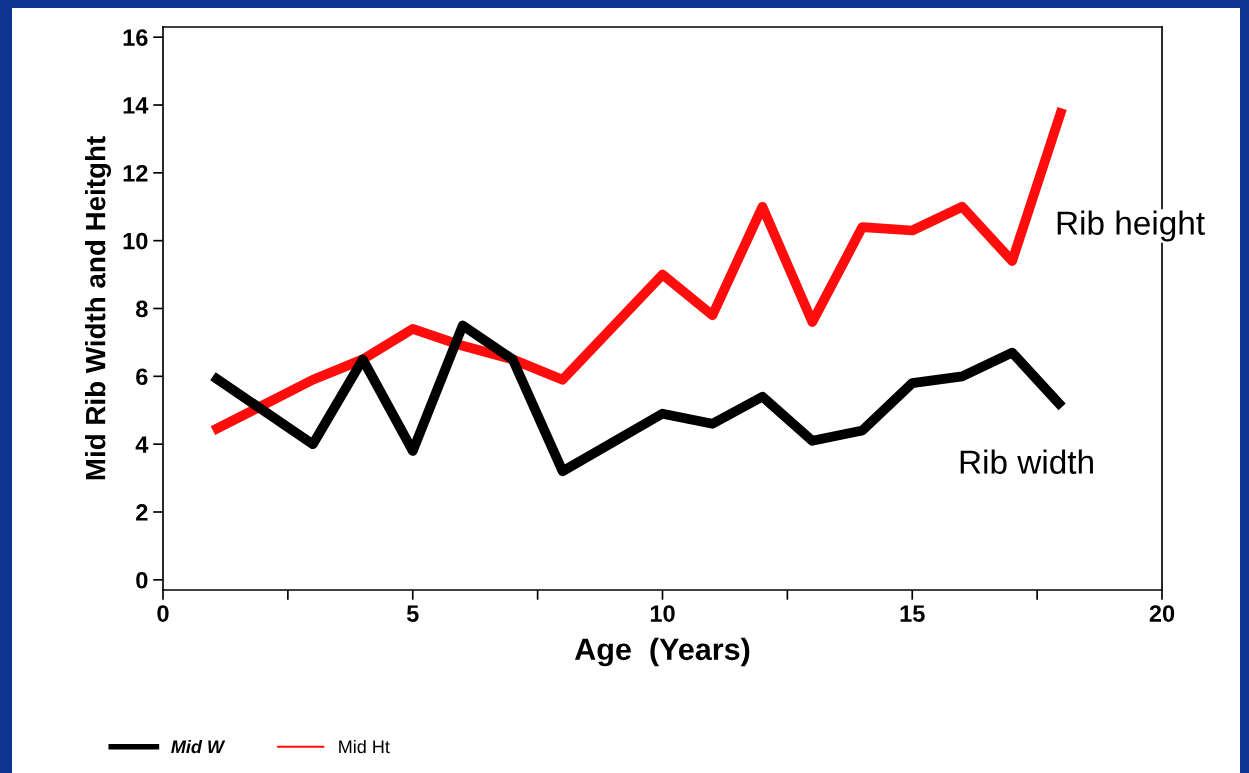 This screenshot has height=773, width=1249. I want to click on x-tick-label: 5, so click(412, 613).